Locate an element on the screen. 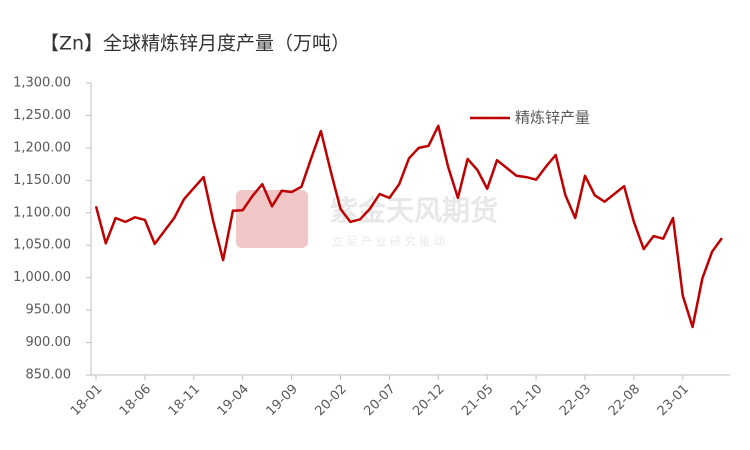  y-tick-label: 1,150.00 is located at coordinates (42, 180).